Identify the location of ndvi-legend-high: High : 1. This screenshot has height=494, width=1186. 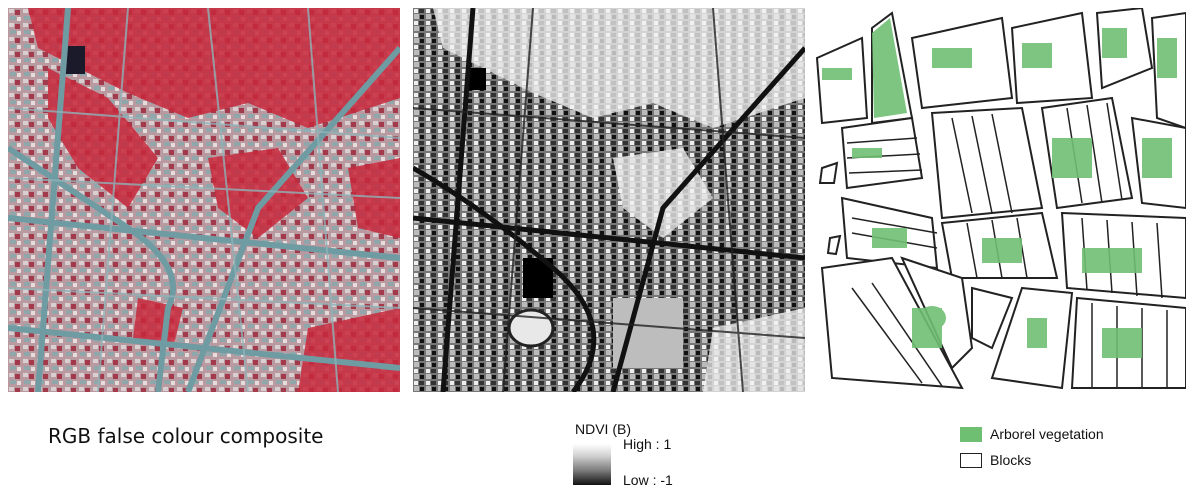
(647, 444).